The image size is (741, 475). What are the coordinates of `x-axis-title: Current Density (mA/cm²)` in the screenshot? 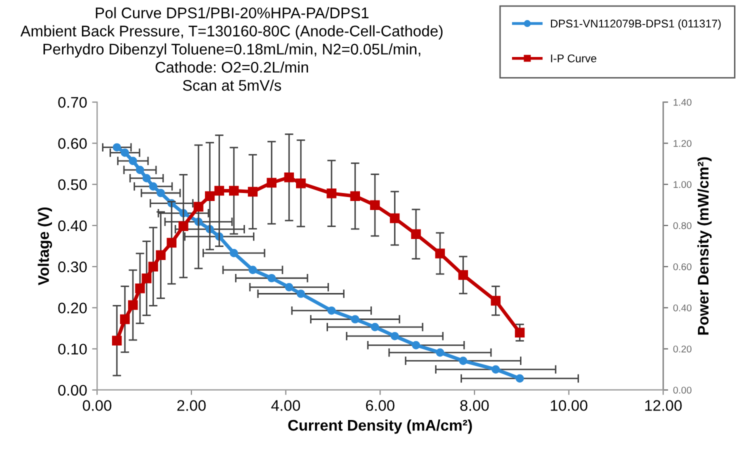 It's located at (380, 426).